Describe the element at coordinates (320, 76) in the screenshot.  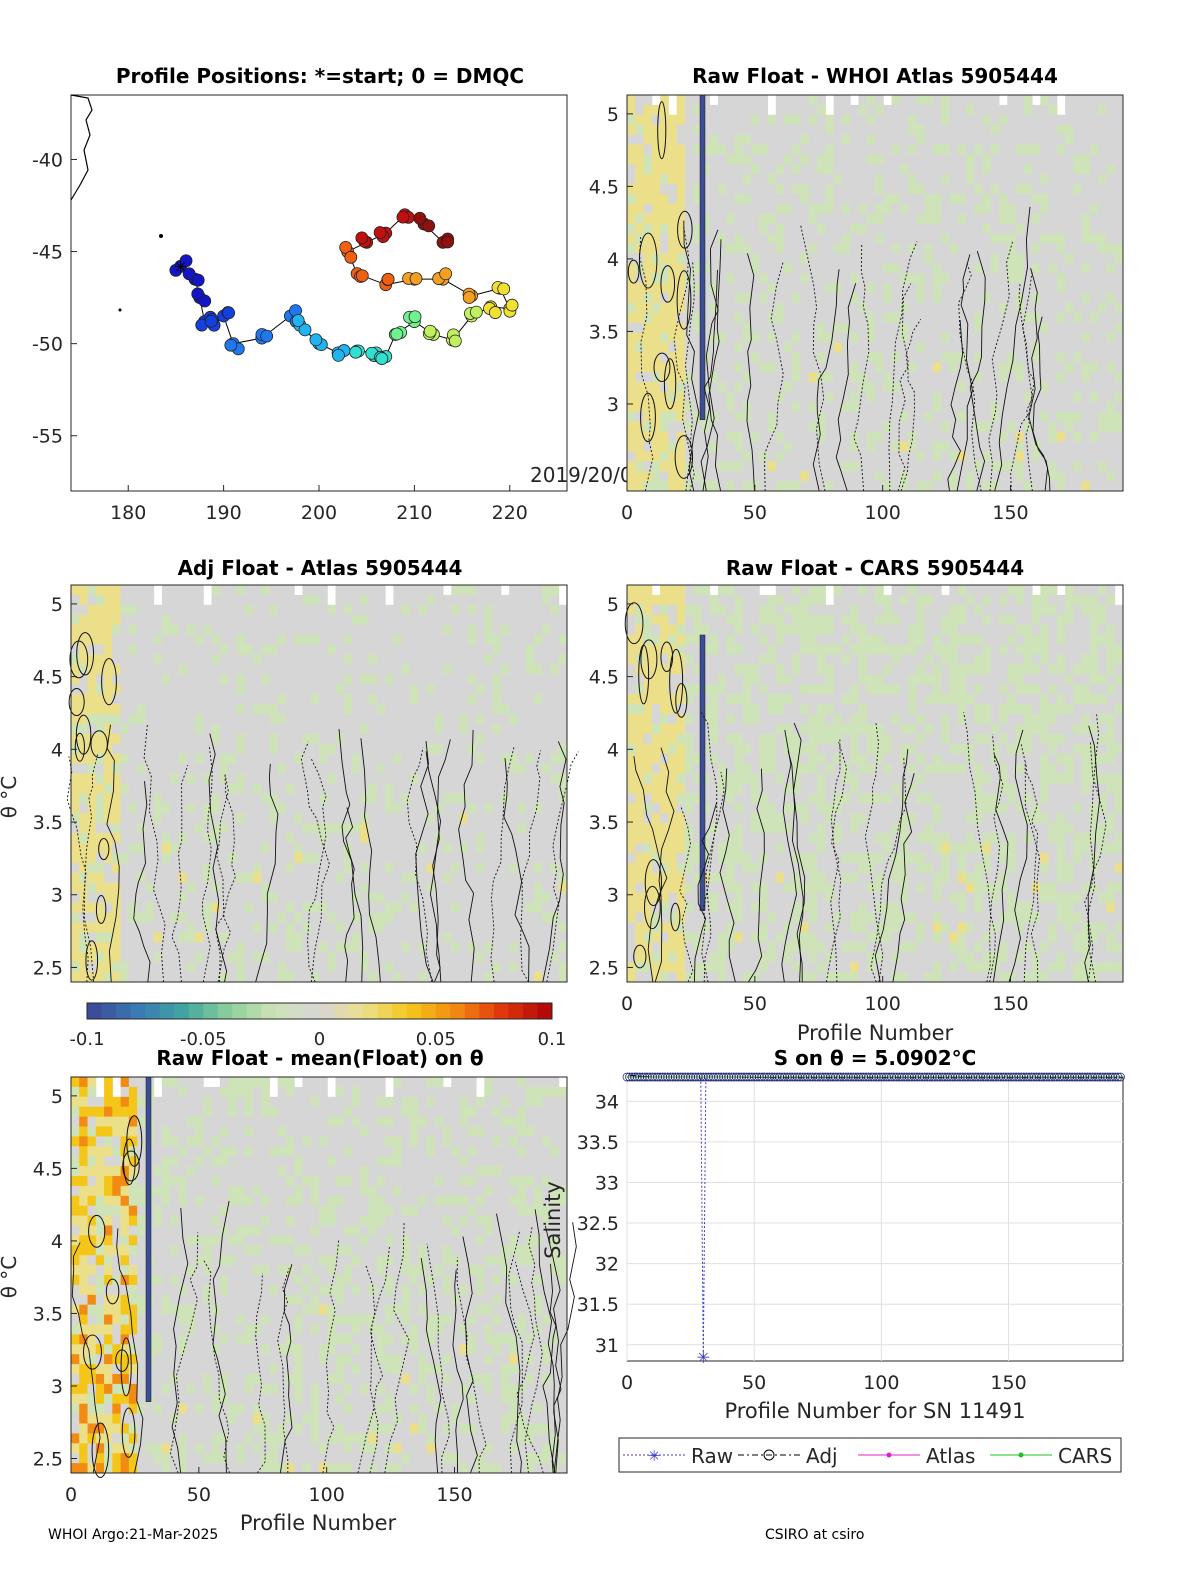
I see `map-title: Profile Positions: *=start; 0 = DMQC` at that location.